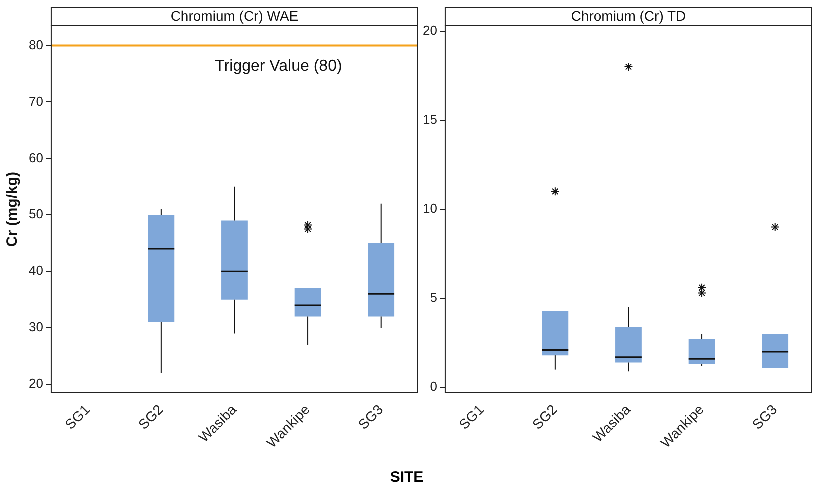 This screenshot has width=814, height=497. I want to click on y-tick-label: 0, so click(434, 386).